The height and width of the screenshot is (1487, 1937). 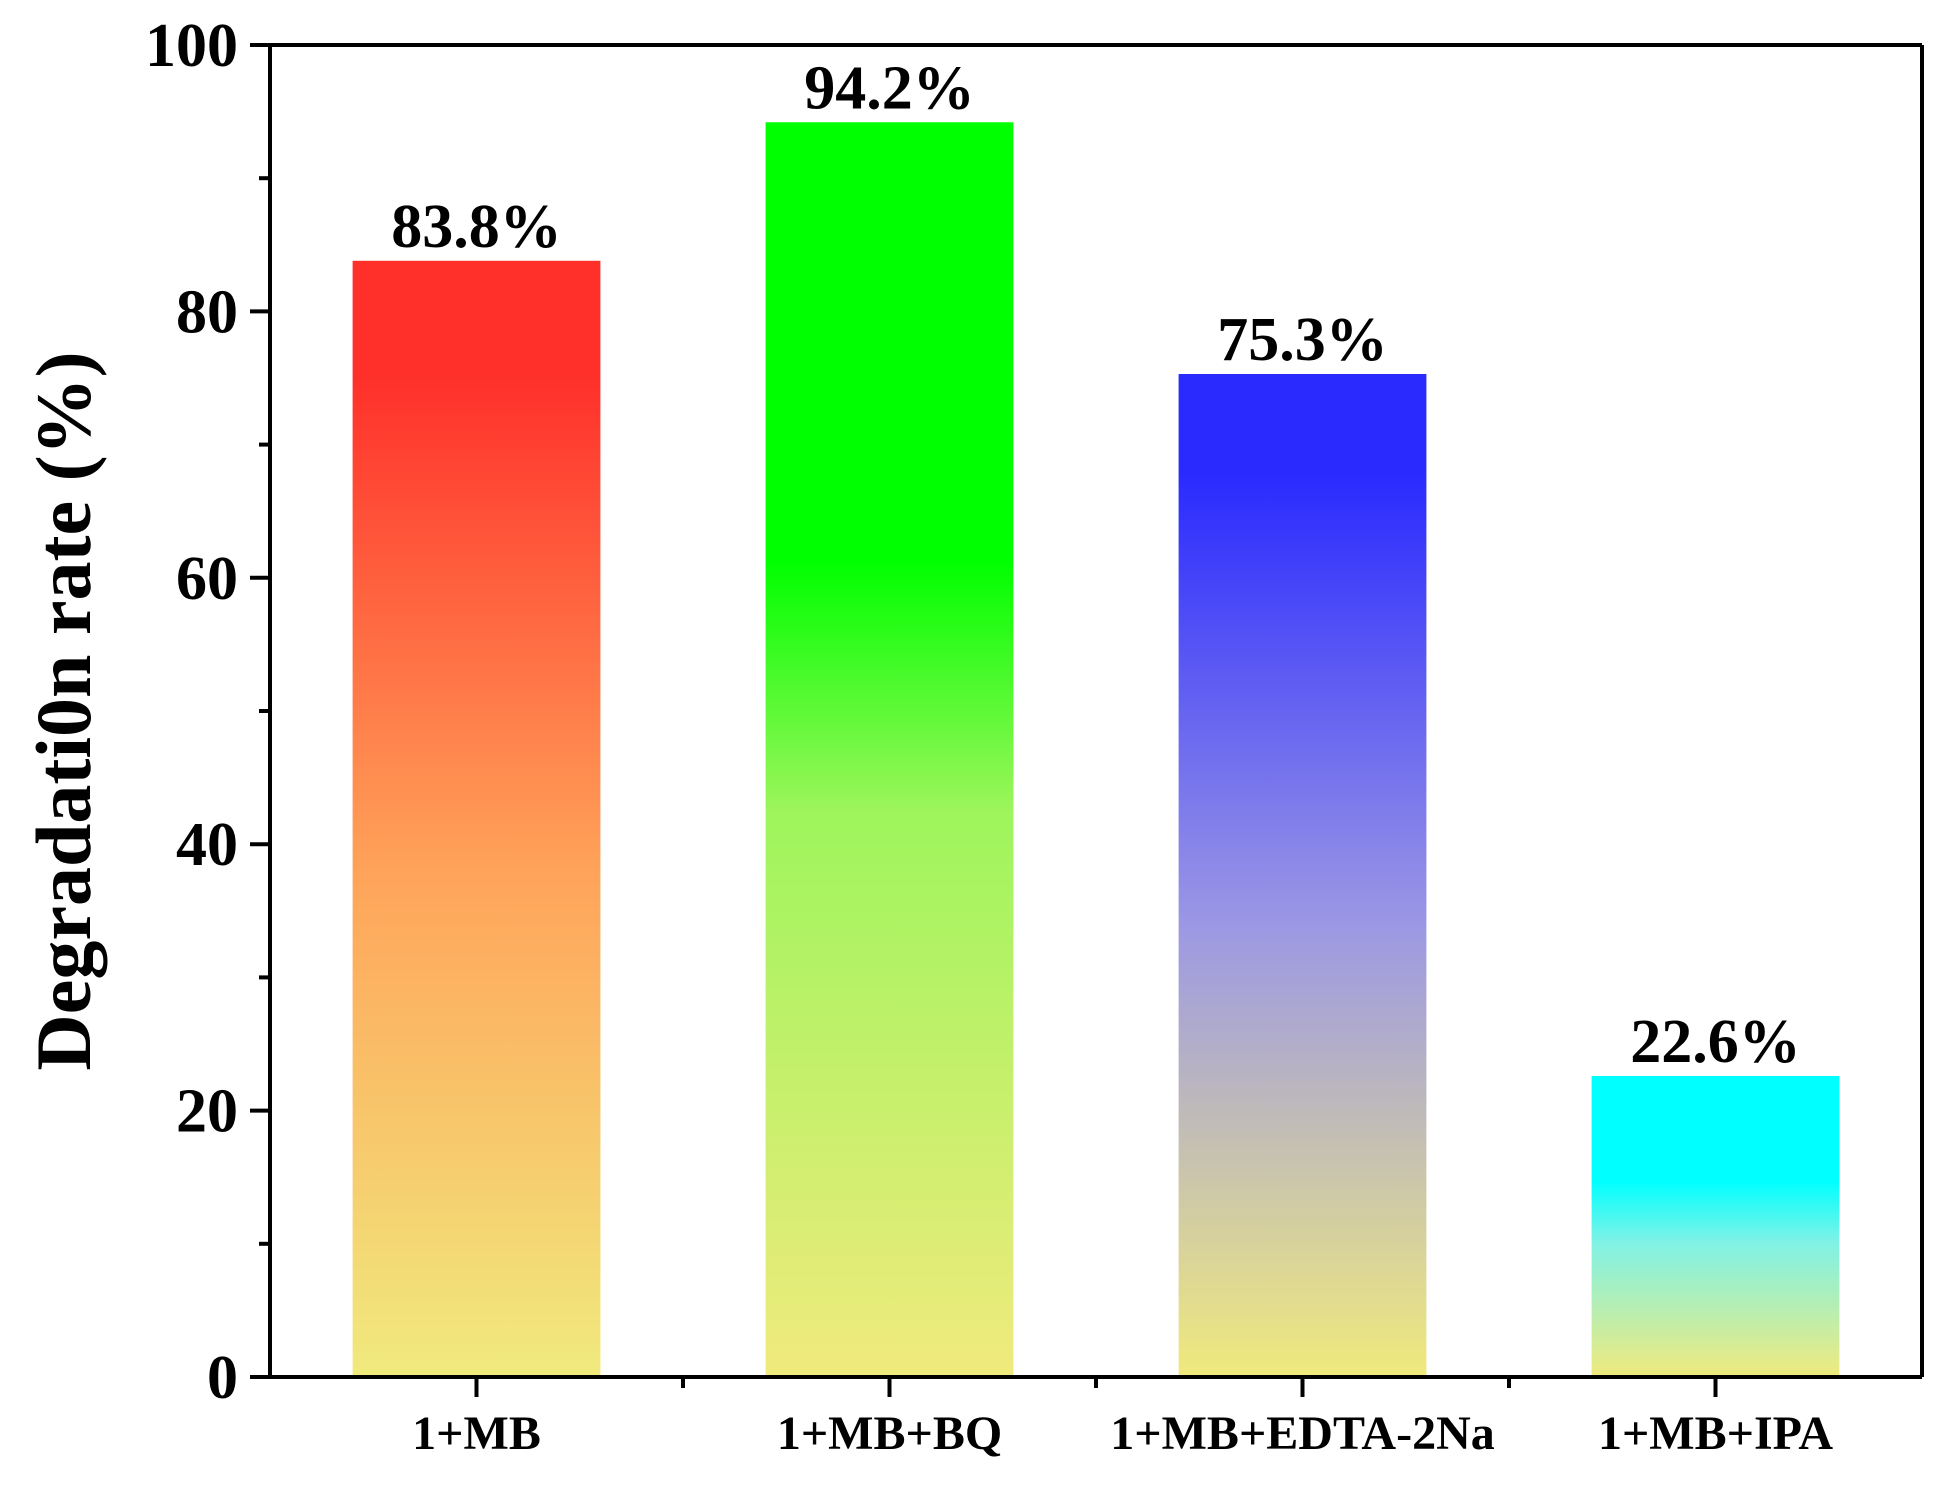 I want to click on y-tick-label-60: 60, so click(x=207, y=579).